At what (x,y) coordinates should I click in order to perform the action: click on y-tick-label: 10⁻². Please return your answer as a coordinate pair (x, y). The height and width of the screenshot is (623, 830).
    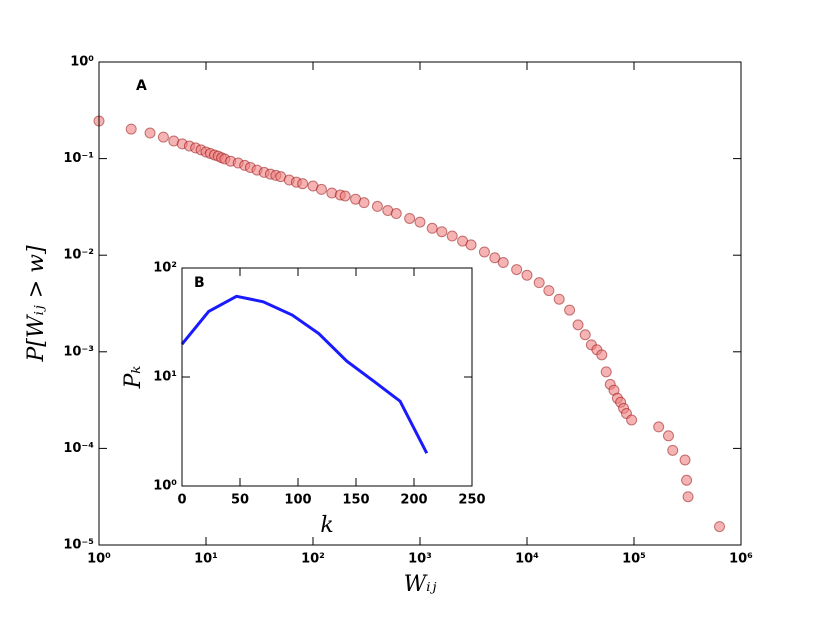
    Looking at the image, I should click on (78, 255).